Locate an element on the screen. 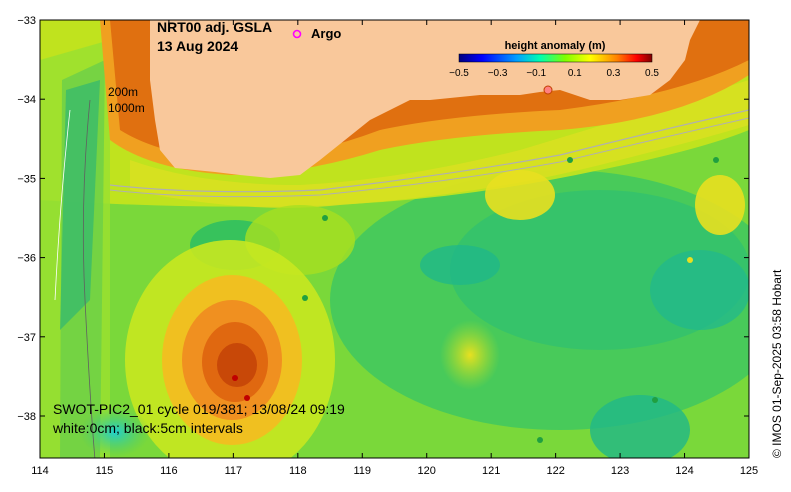 The height and width of the screenshot is (492, 791). colorbar-title: height anomaly (m) is located at coordinates (555, 46).